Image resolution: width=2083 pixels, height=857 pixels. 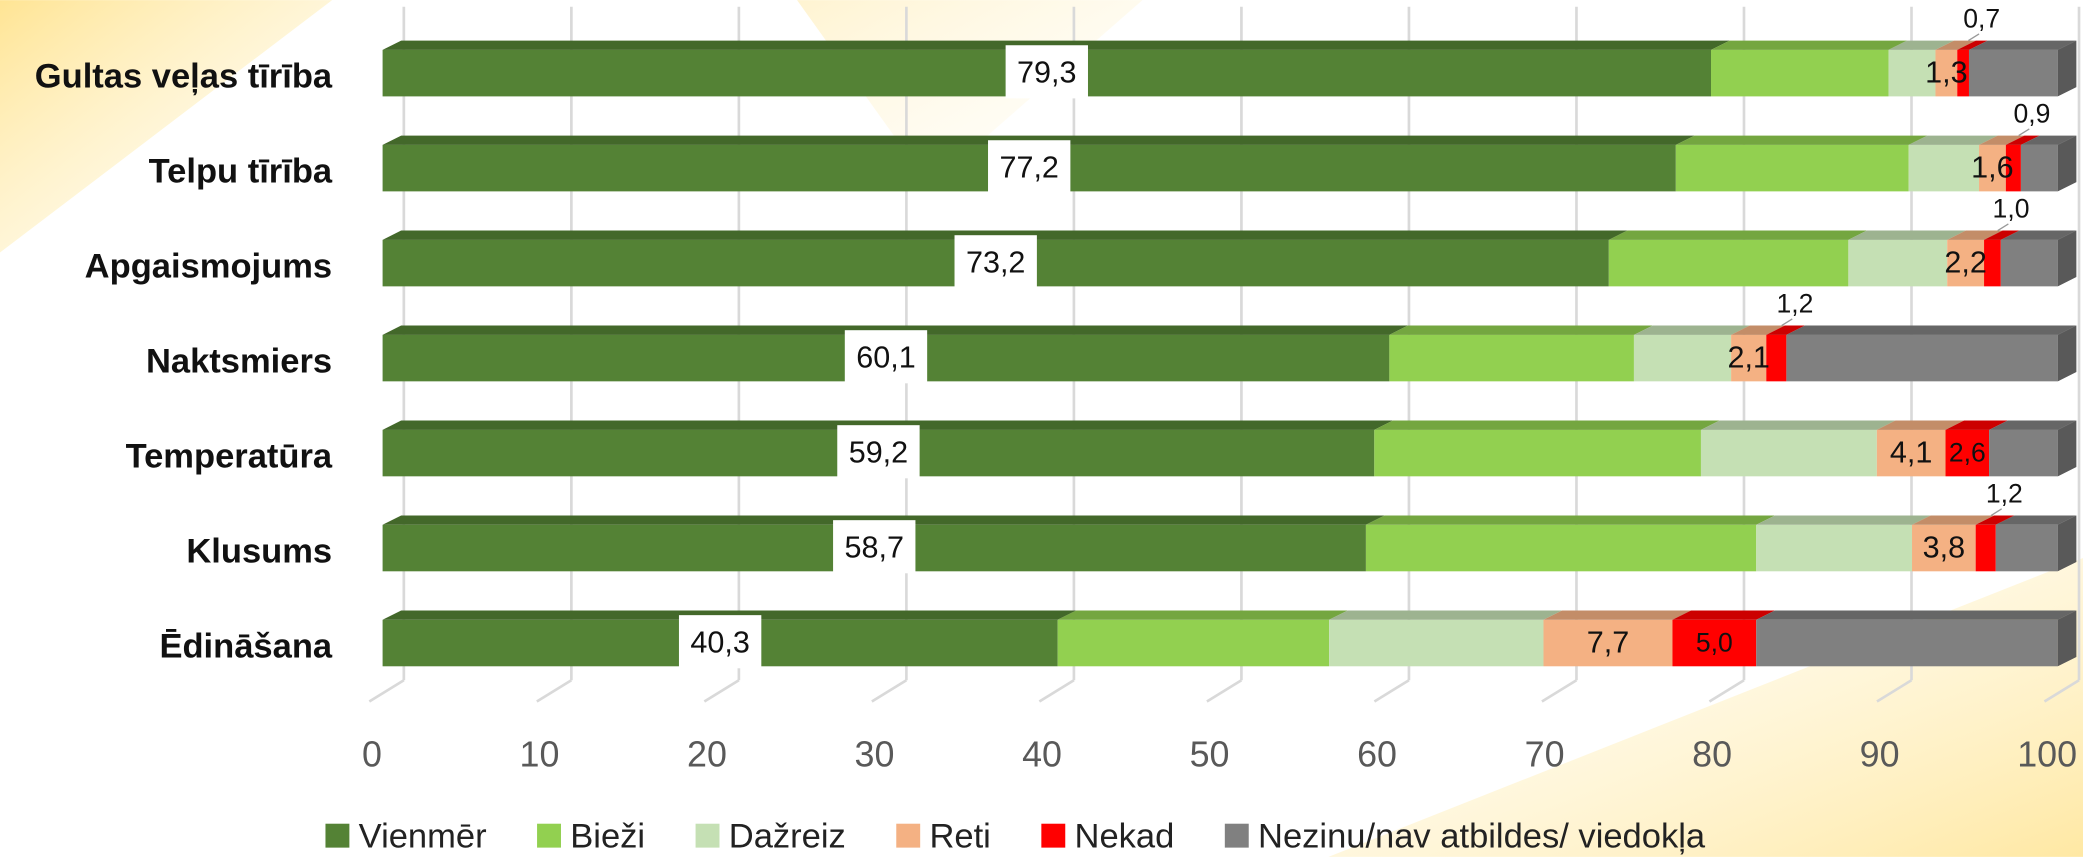 What do you see at coordinates (184, 77) in the screenshot?
I see `category-label: Gultas veļas tīrība` at bounding box center [184, 77].